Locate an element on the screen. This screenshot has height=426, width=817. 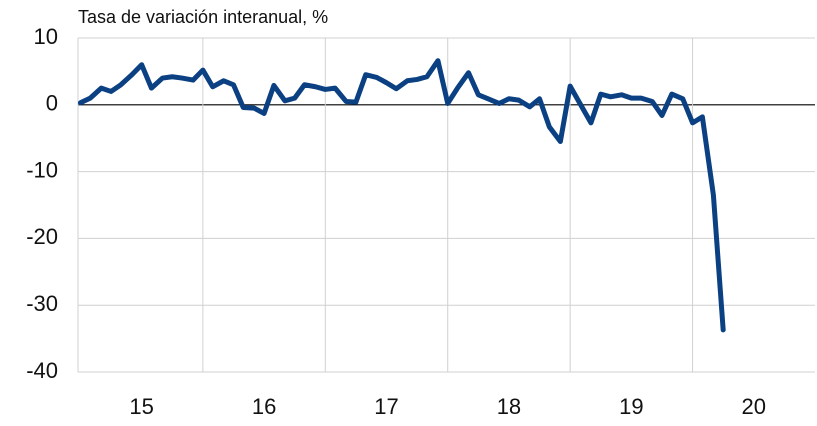
x-tick-label: 20 is located at coordinates (754, 406).